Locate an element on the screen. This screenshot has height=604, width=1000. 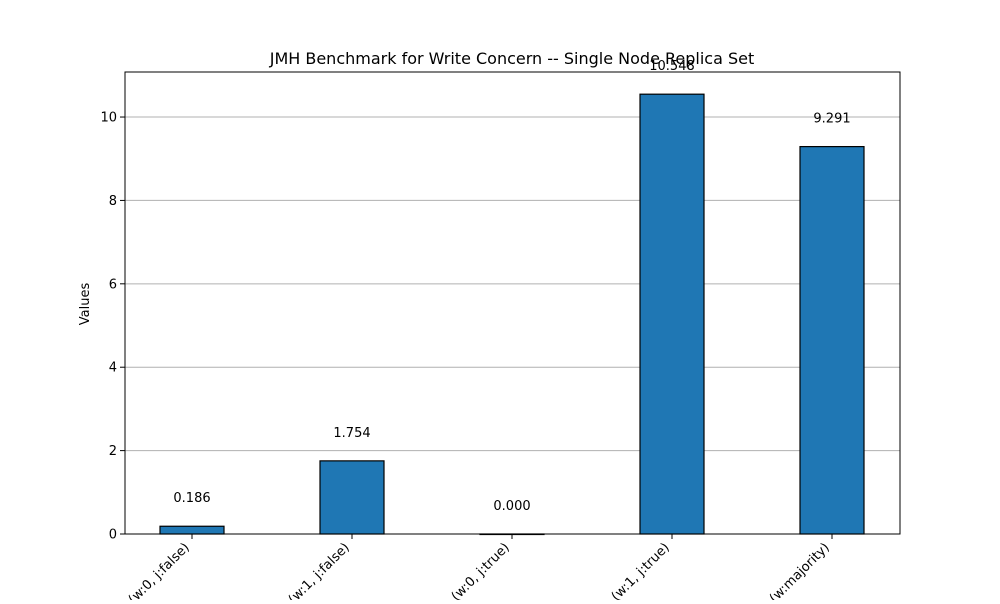
y-tick-label: 0 is located at coordinates (113, 535).